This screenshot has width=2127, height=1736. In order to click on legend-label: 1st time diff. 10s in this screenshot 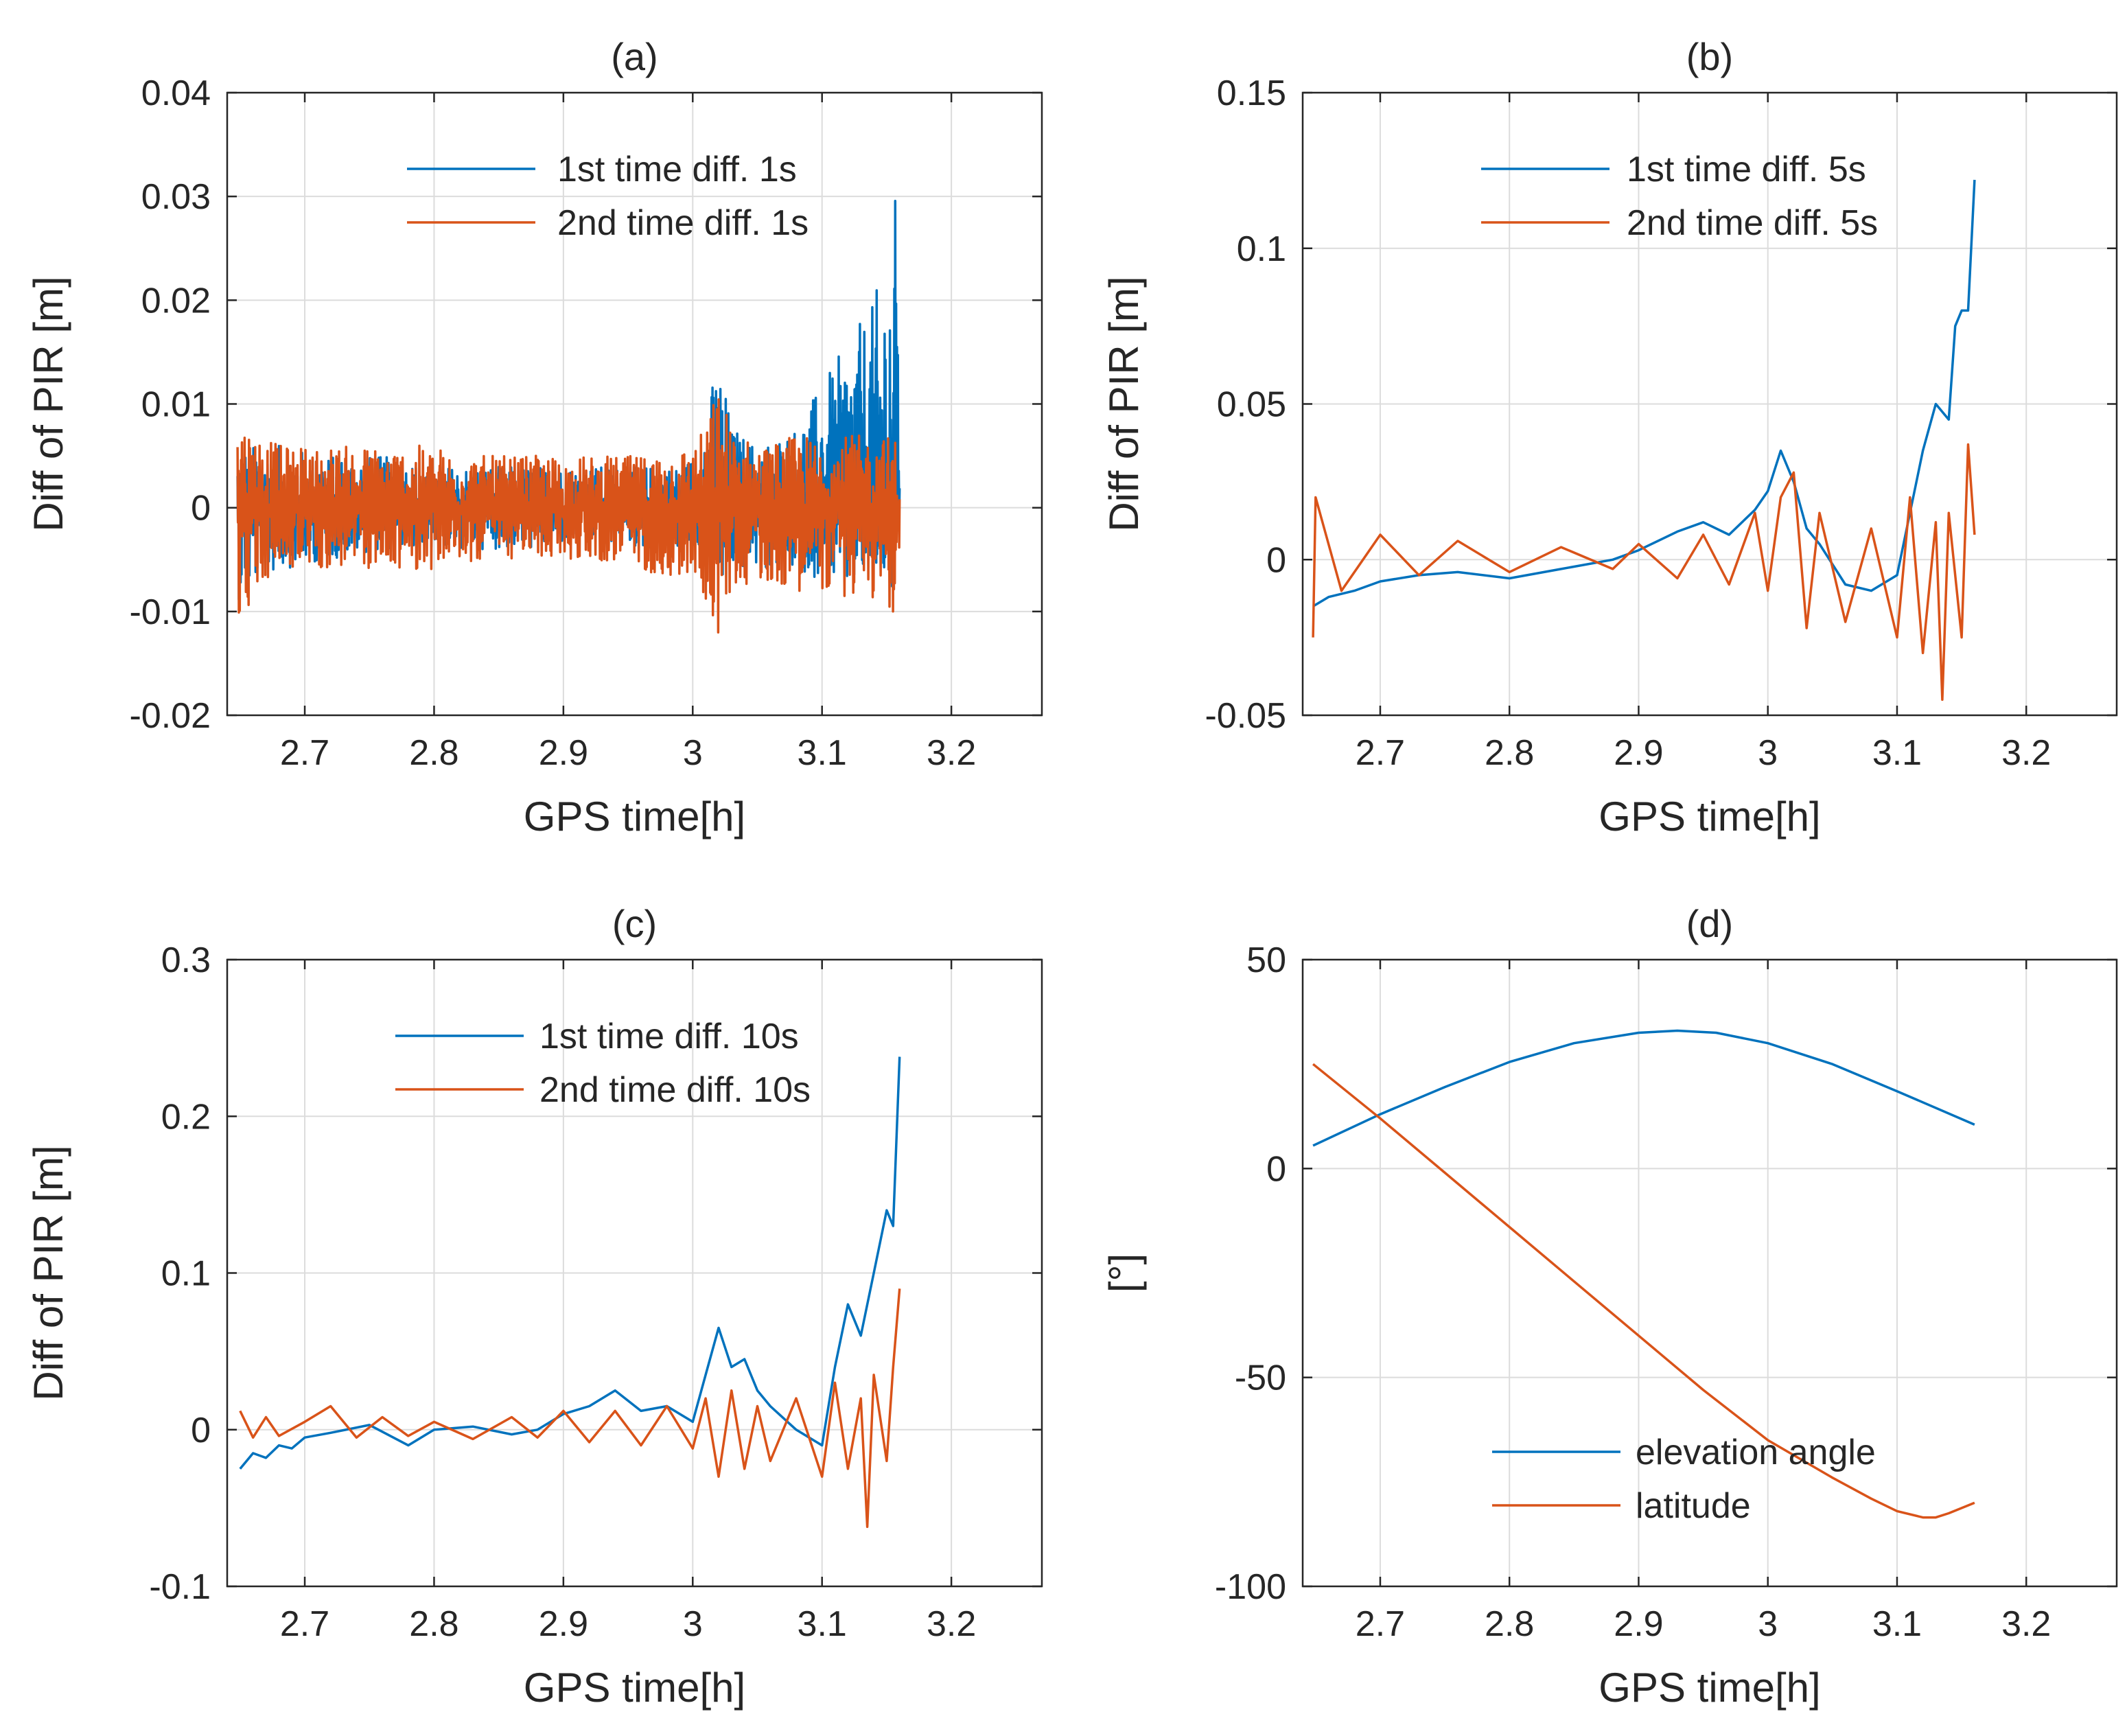, I will do `click(669, 1036)`.